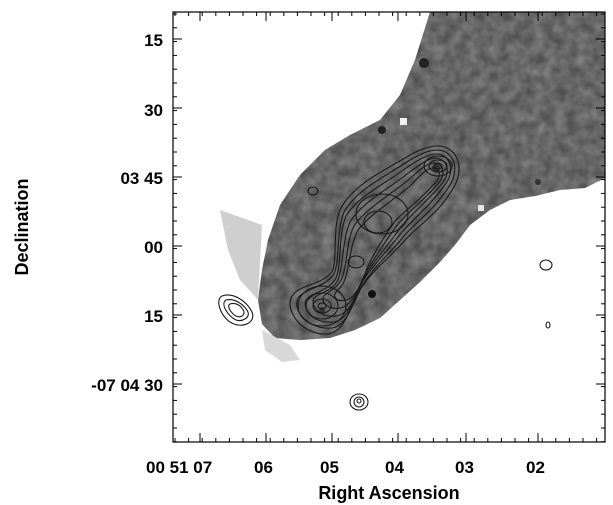 This screenshot has width=613, height=505. I want to click on y-tick-label: 00, so click(153, 247).